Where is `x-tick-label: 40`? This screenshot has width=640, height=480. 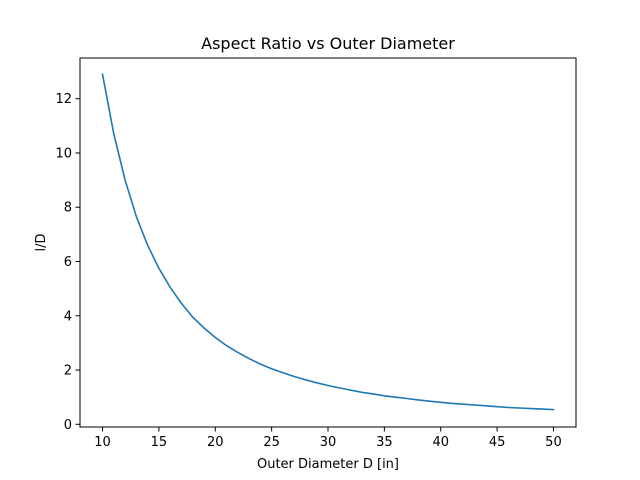 x-tick-label: 40 is located at coordinates (440, 442).